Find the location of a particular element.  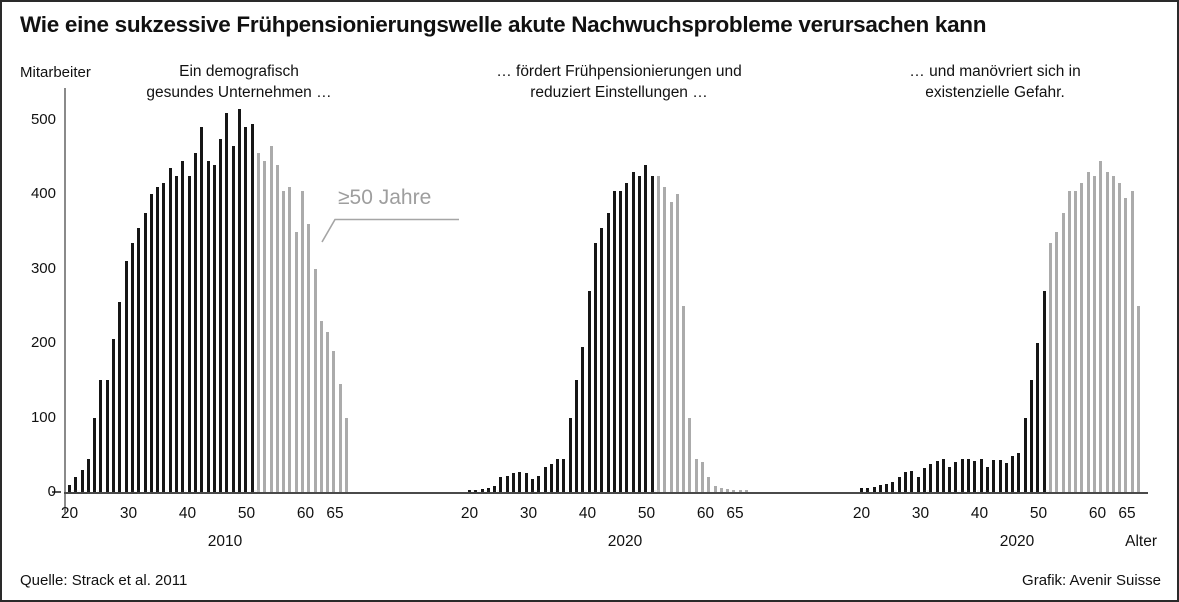

x-tick-label: 60 is located at coordinates (1097, 513).